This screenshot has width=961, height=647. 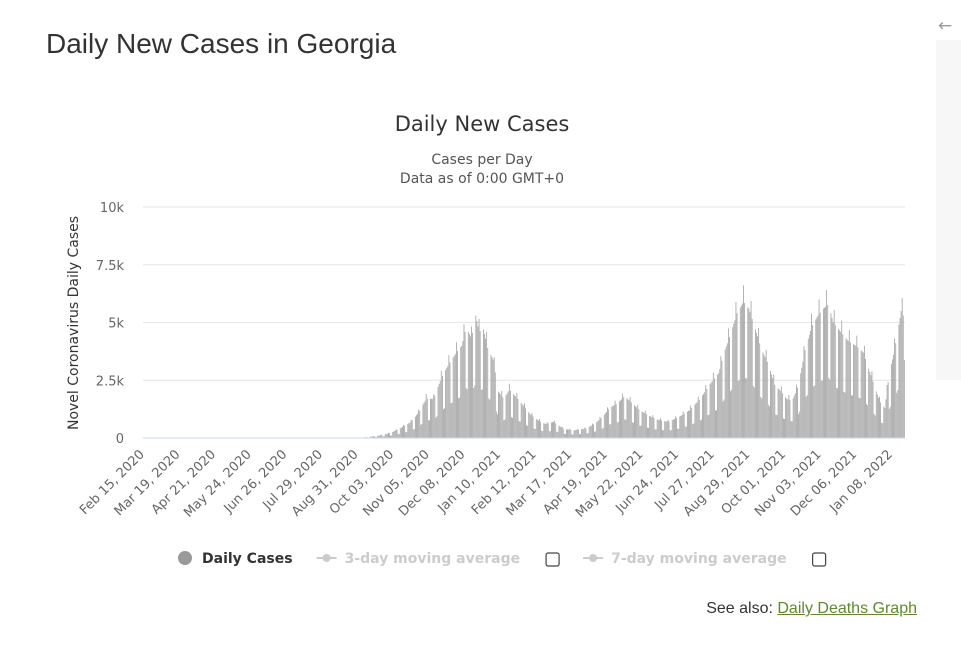 What do you see at coordinates (185, 558) in the screenshot?
I see `legend-marker` at bounding box center [185, 558].